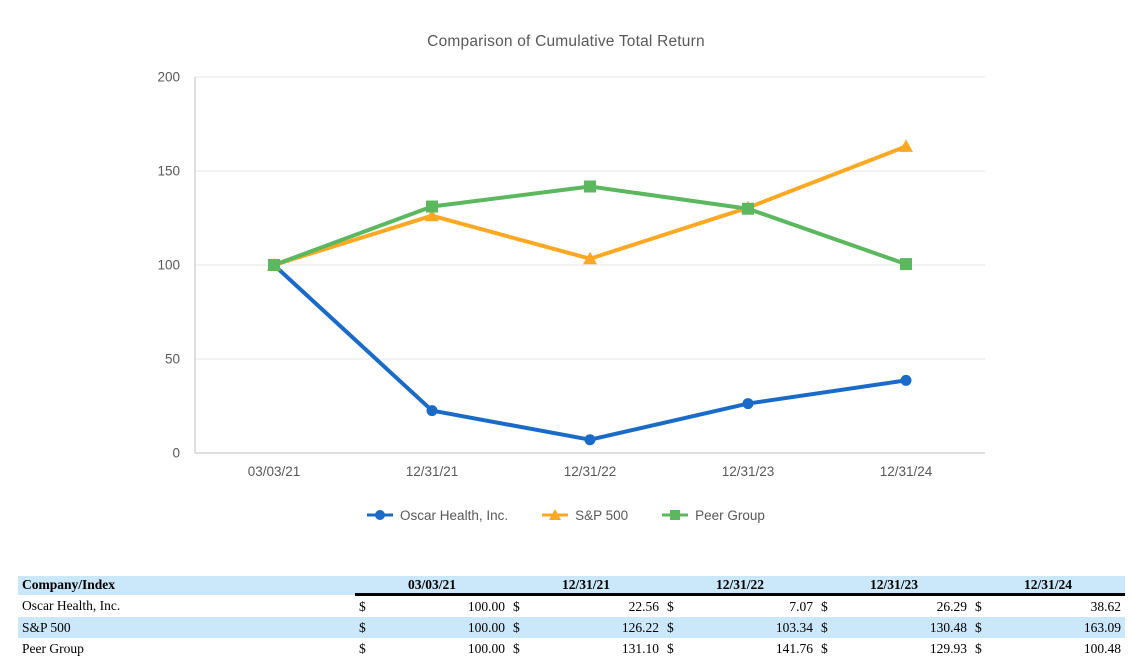  Describe the element at coordinates (1048, 627) in the screenshot. I see `table-cell-value: $163.09` at that location.